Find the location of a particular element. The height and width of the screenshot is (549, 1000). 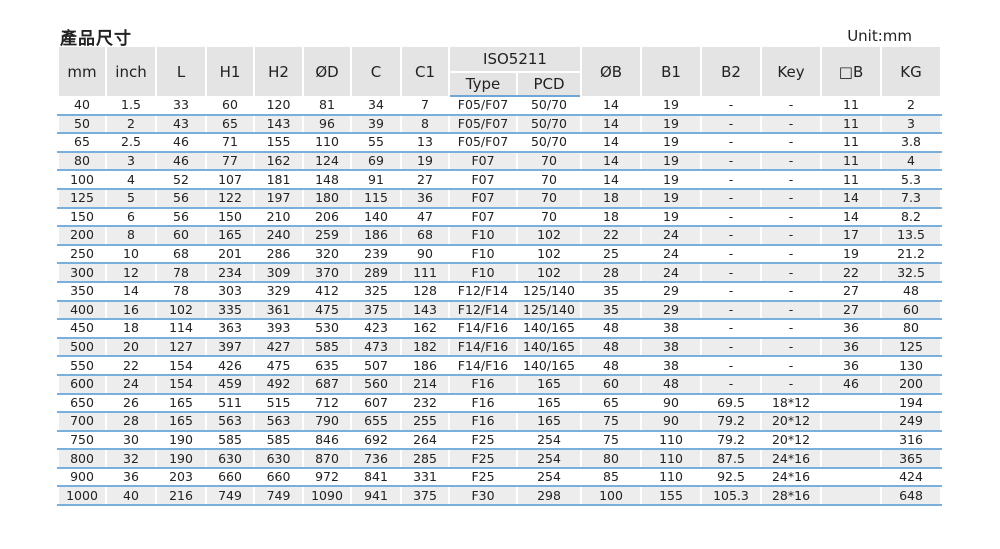

table-cell: 46 is located at coordinates (851, 384).